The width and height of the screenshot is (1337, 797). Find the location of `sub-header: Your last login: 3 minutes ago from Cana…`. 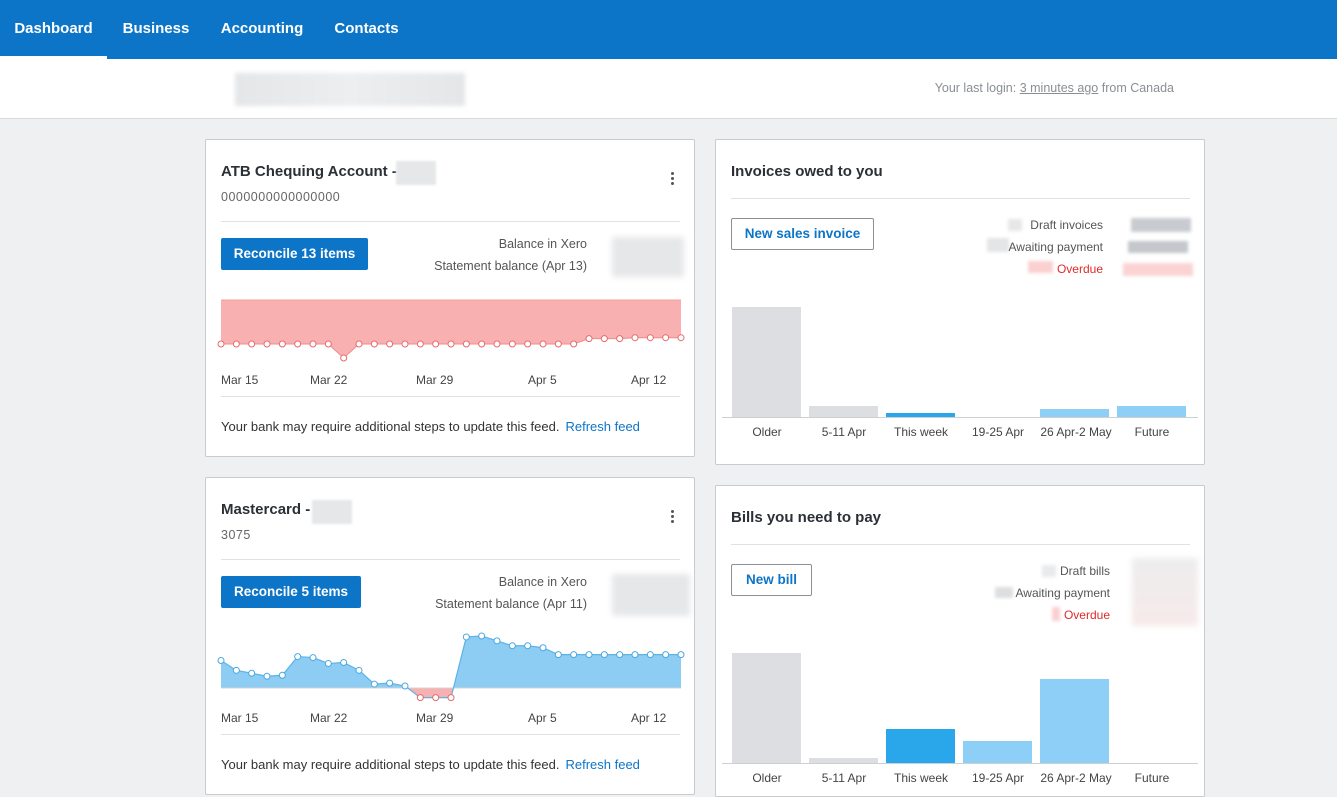

sub-header: Your last login: 3 minutes ago from Cana… is located at coordinates (668, 89).